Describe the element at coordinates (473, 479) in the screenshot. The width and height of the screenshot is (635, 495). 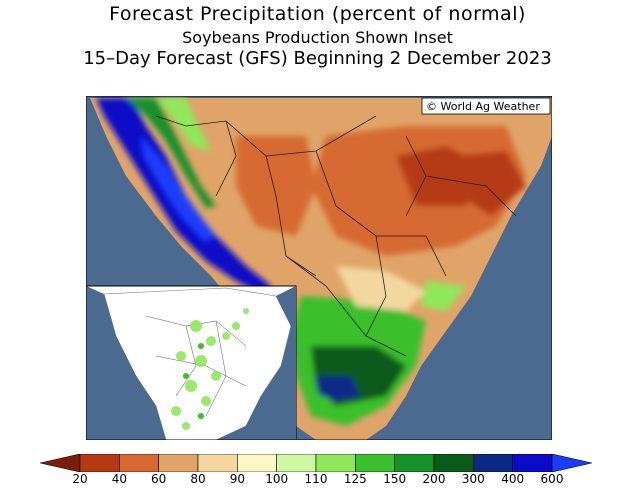
I see `colorbar-tick-label: 300` at that location.